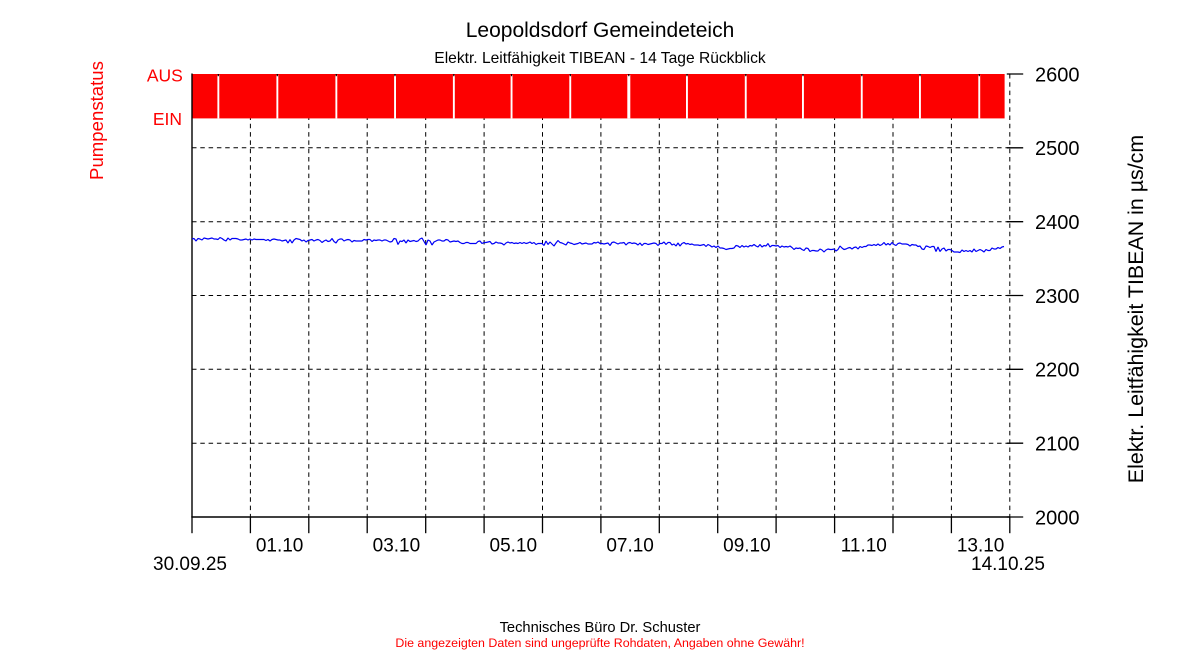  I want to click on svg-text:Elektr. Leitfähigkeit TIBEAN i: Elektr. Leitfähigkeit TIBEAN in µs/cm, so click(1136, 309).